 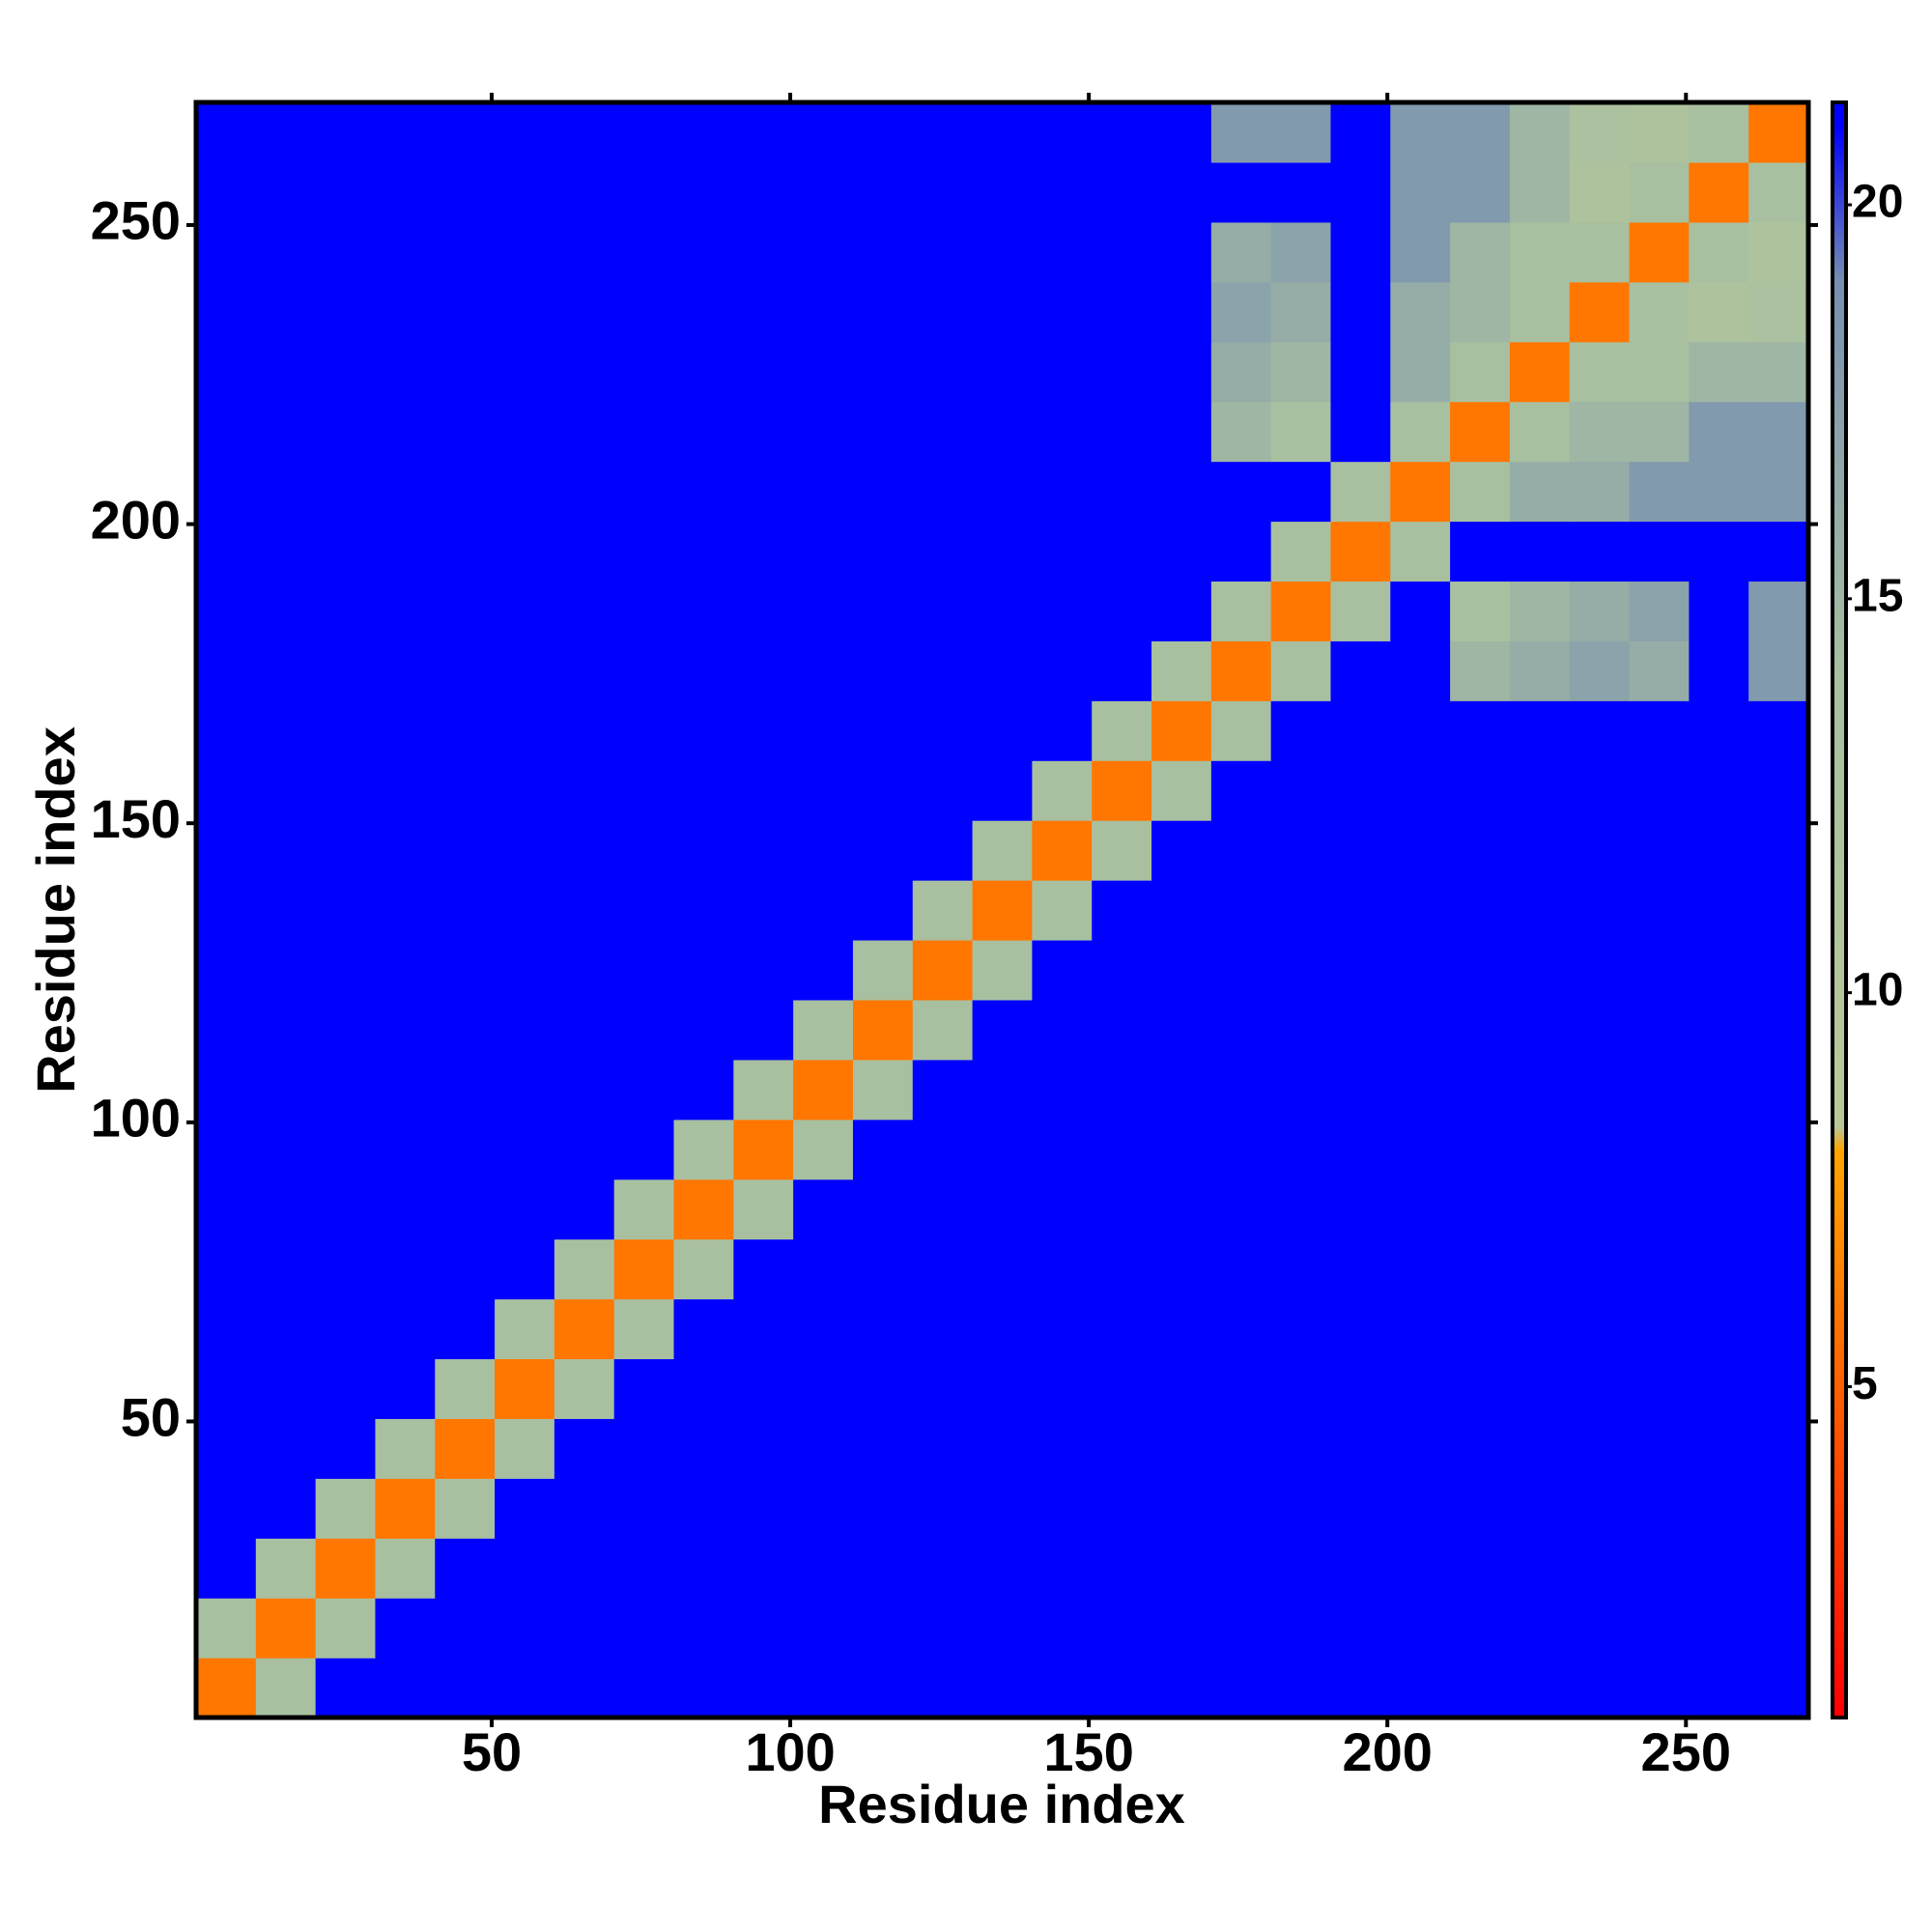 I want to click on x-tick-label: 150, so click(x=1088, y=1751).